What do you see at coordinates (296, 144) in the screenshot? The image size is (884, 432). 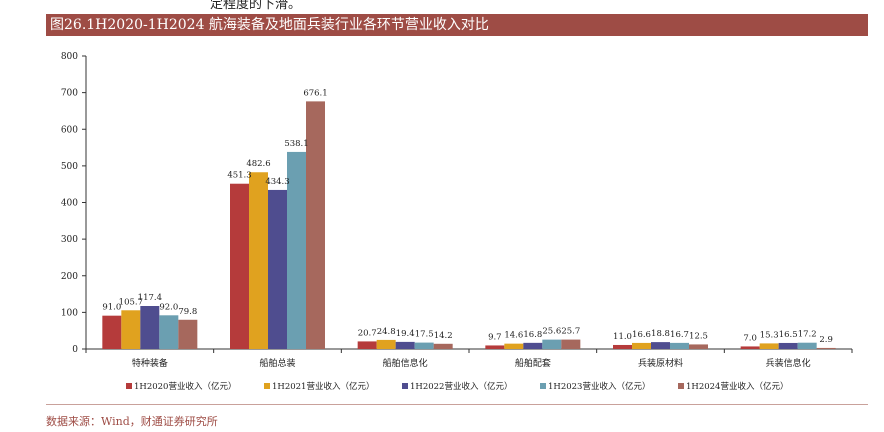 I see `data-label: 538.1` at bounding box center [296, 144].